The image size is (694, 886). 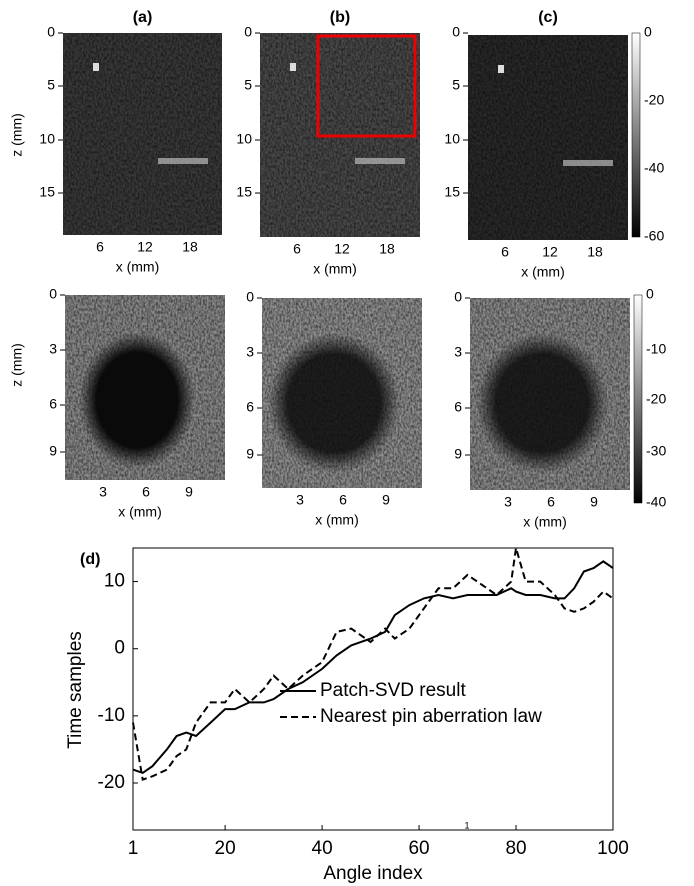 I want to click on roi-box, so click(x=366, y=86).